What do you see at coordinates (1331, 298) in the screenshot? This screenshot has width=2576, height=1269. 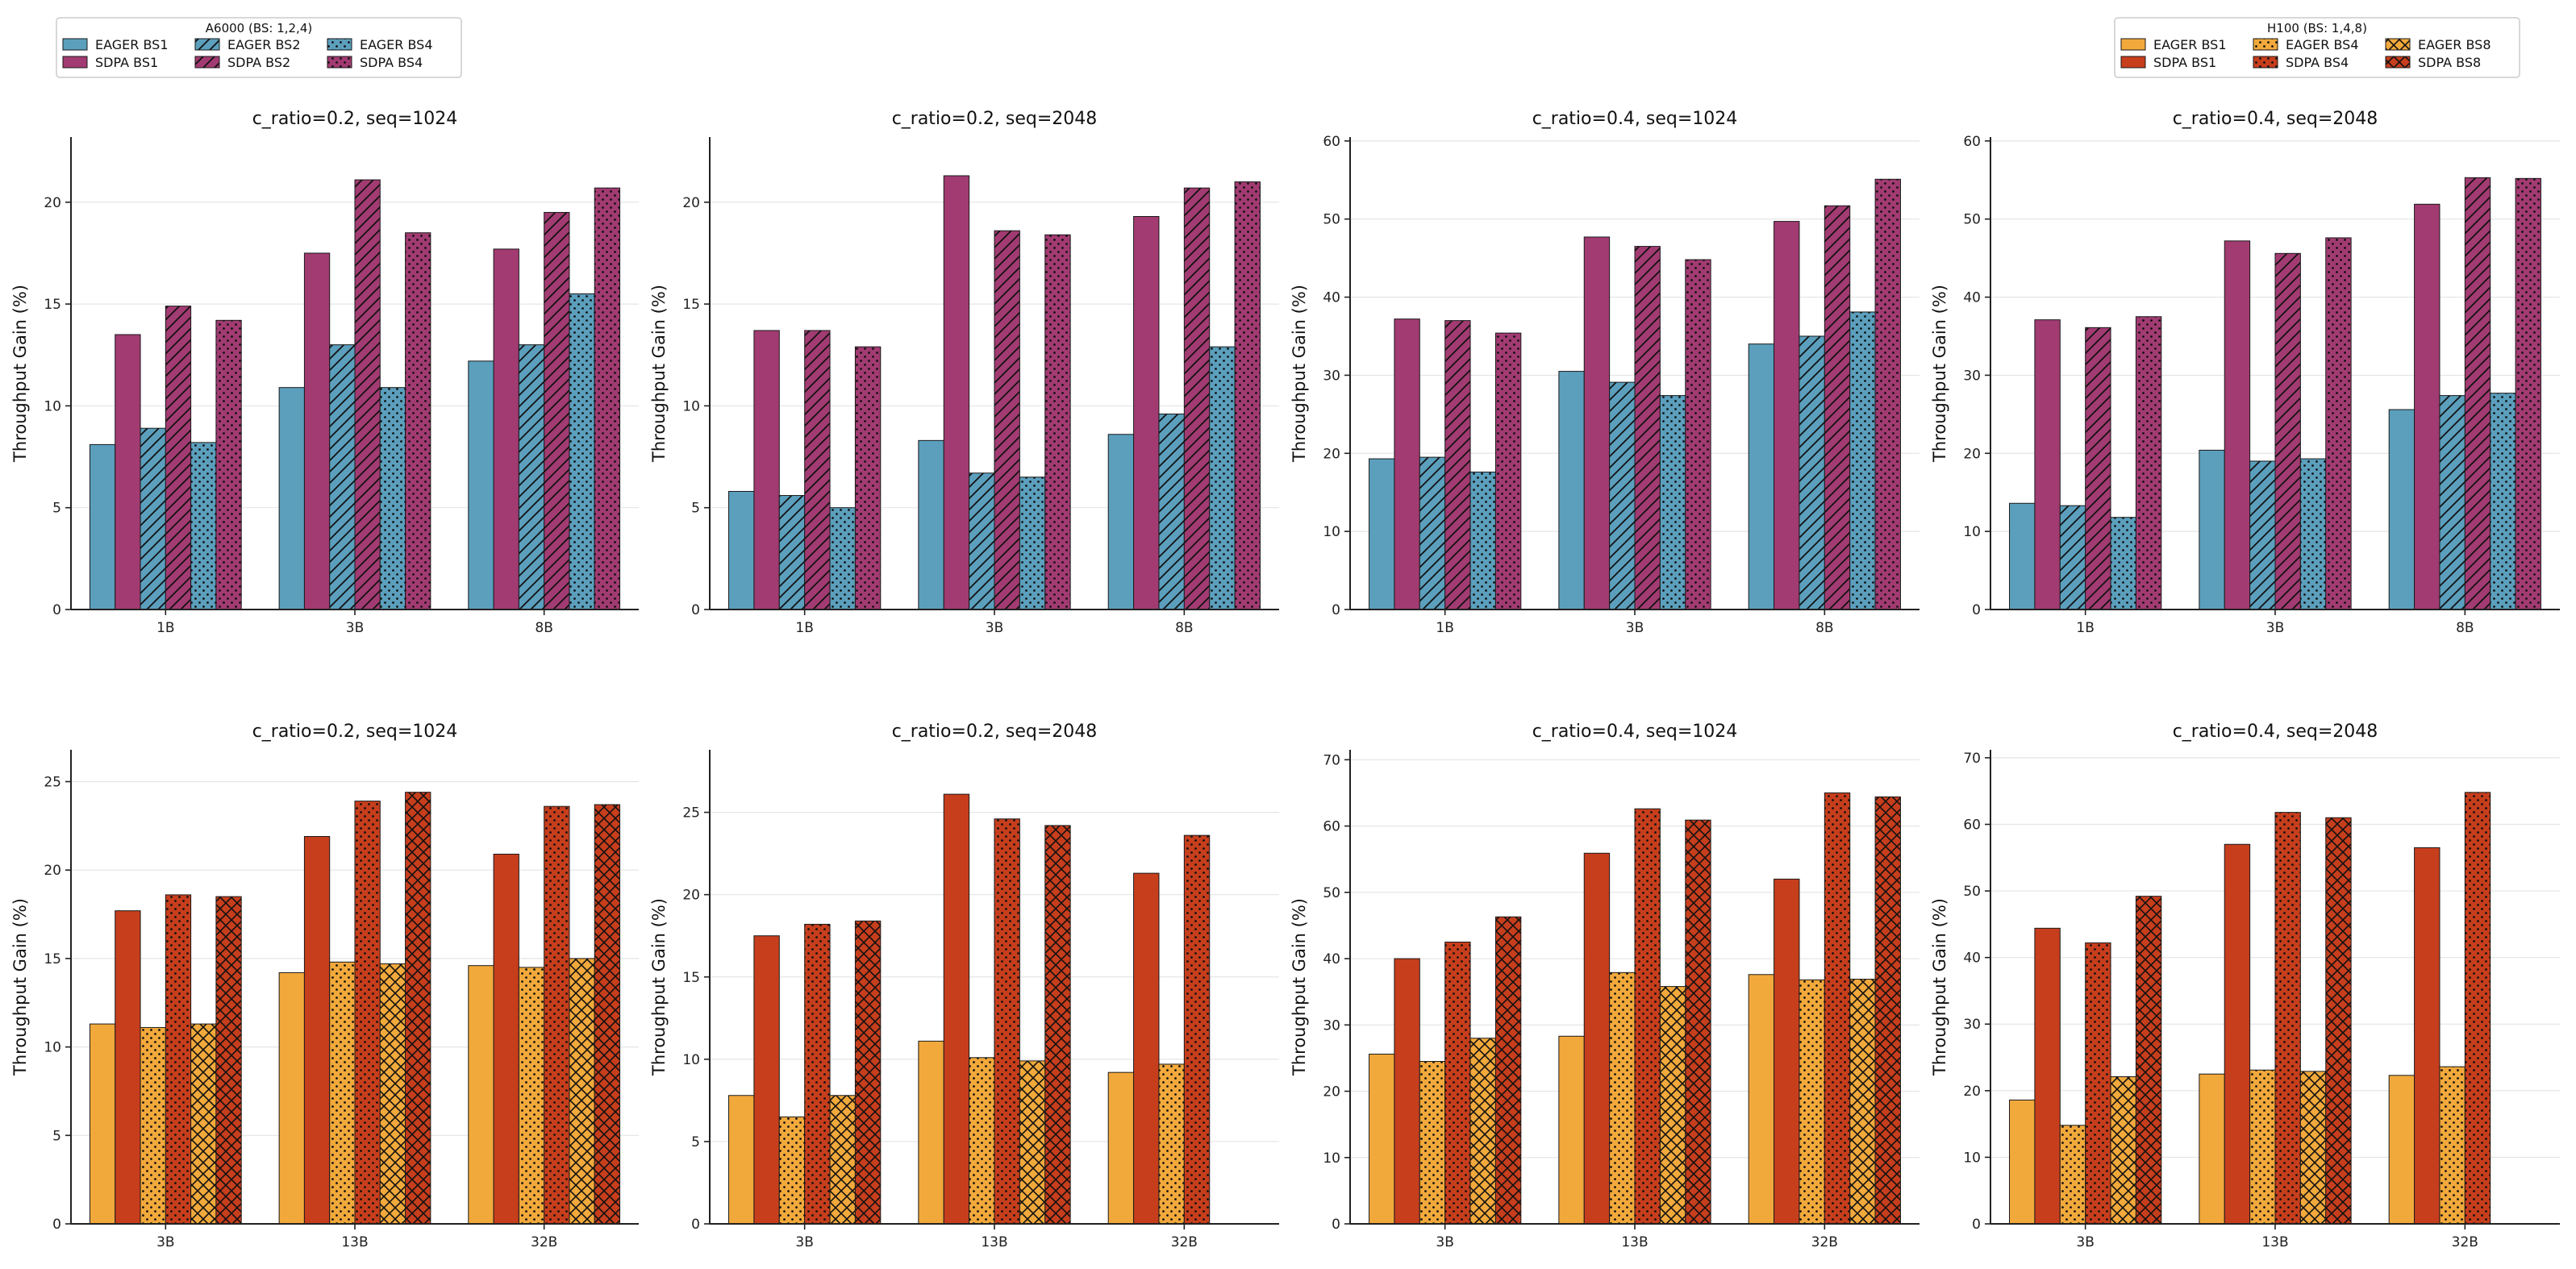 I see `y-tick-label: 40` at bounding box center [1331, 298].